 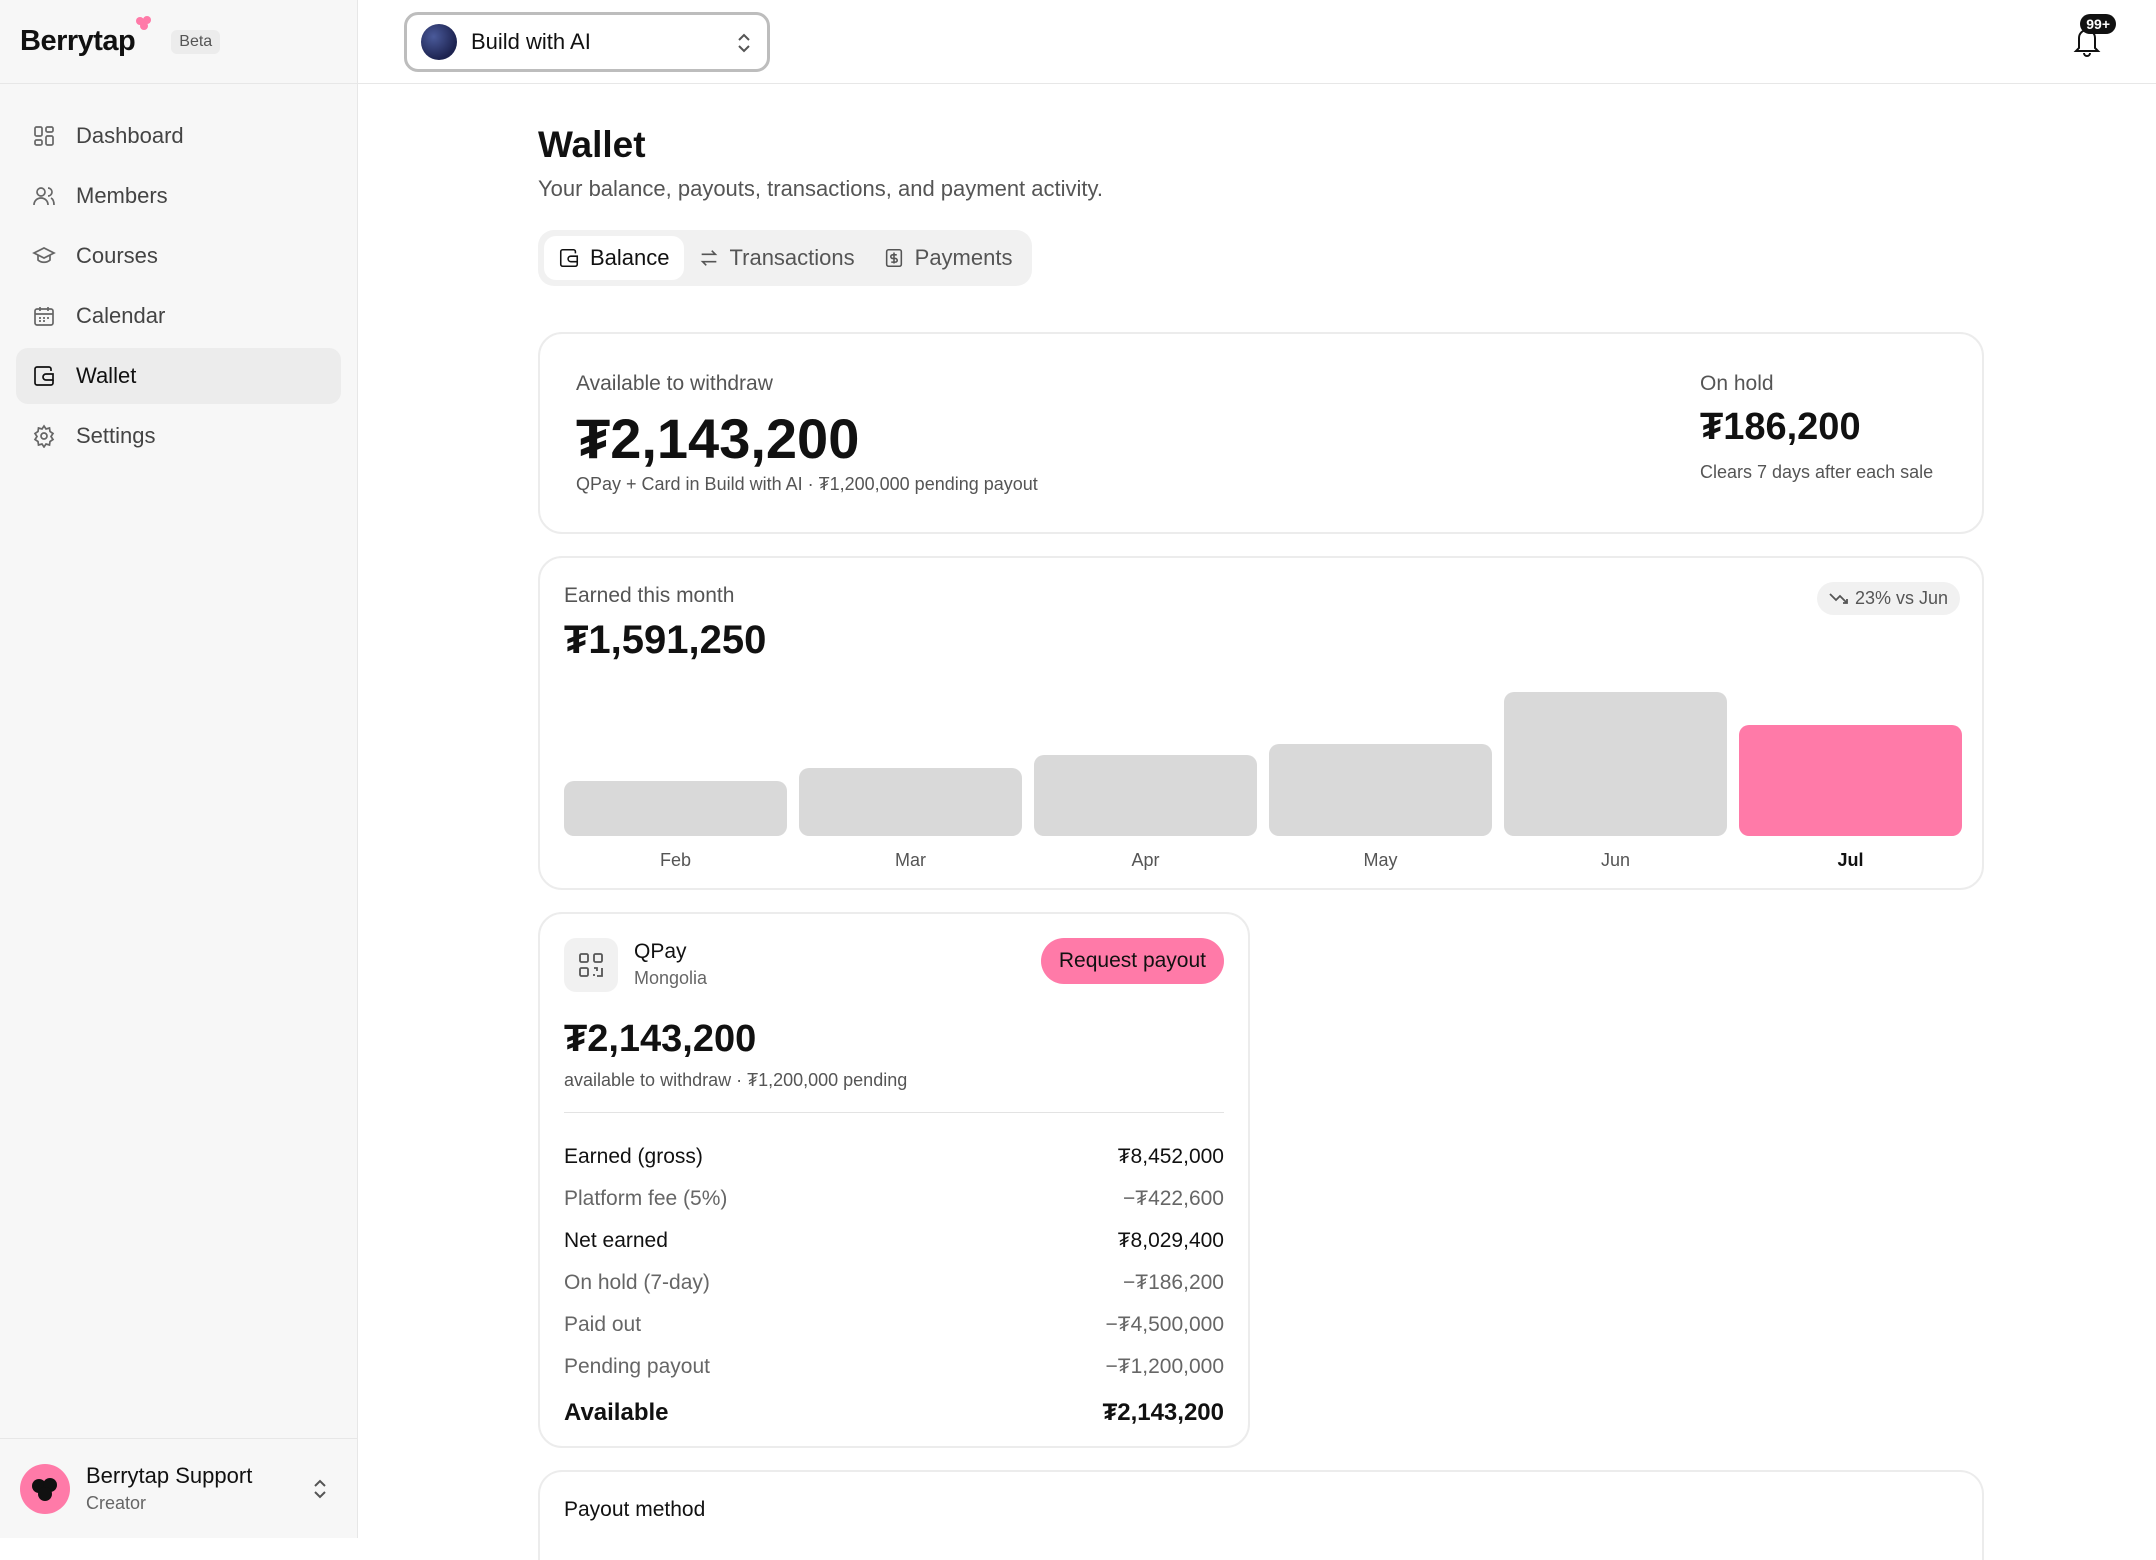 I want to click on row-label: Platform fee (5%), so click(x=646, y=1198).